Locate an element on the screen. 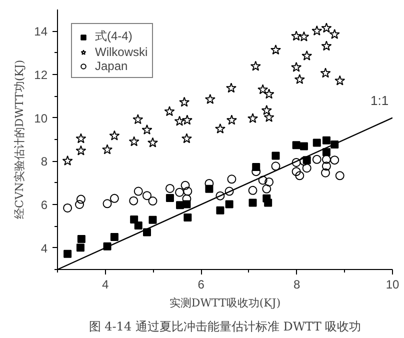 The height and width of the screenshot is (338, 404). y-axis-title: 经CVN实验估计的DWTT功(KJ) is located at coordinates (19, 140).